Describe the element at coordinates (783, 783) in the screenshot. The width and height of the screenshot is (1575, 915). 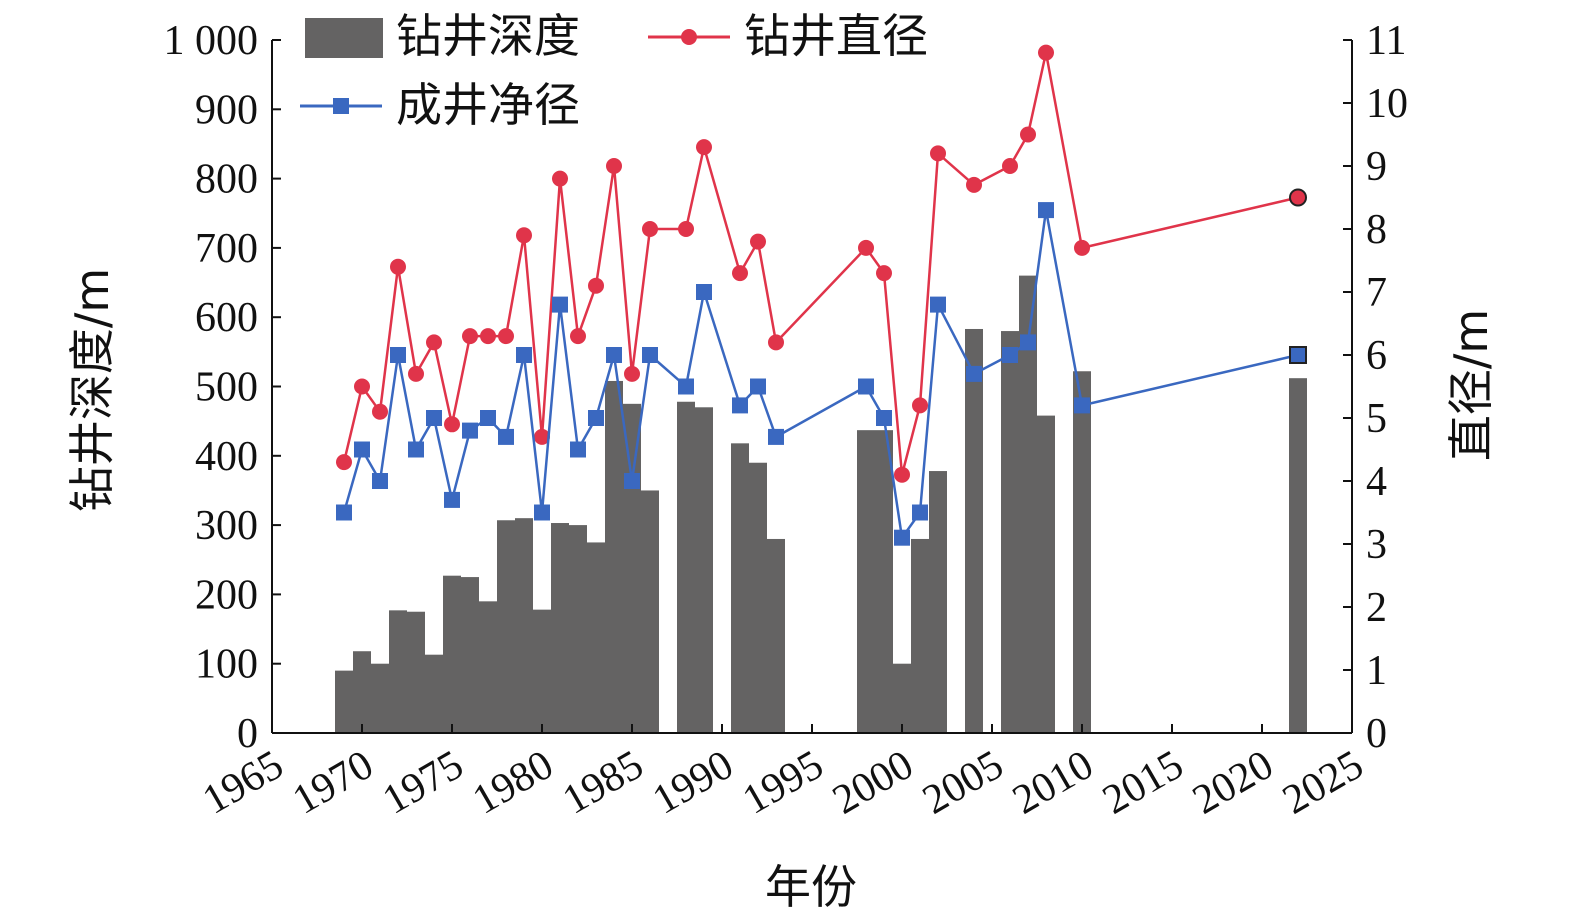
I see `x-tick-label: 1995` at that location.